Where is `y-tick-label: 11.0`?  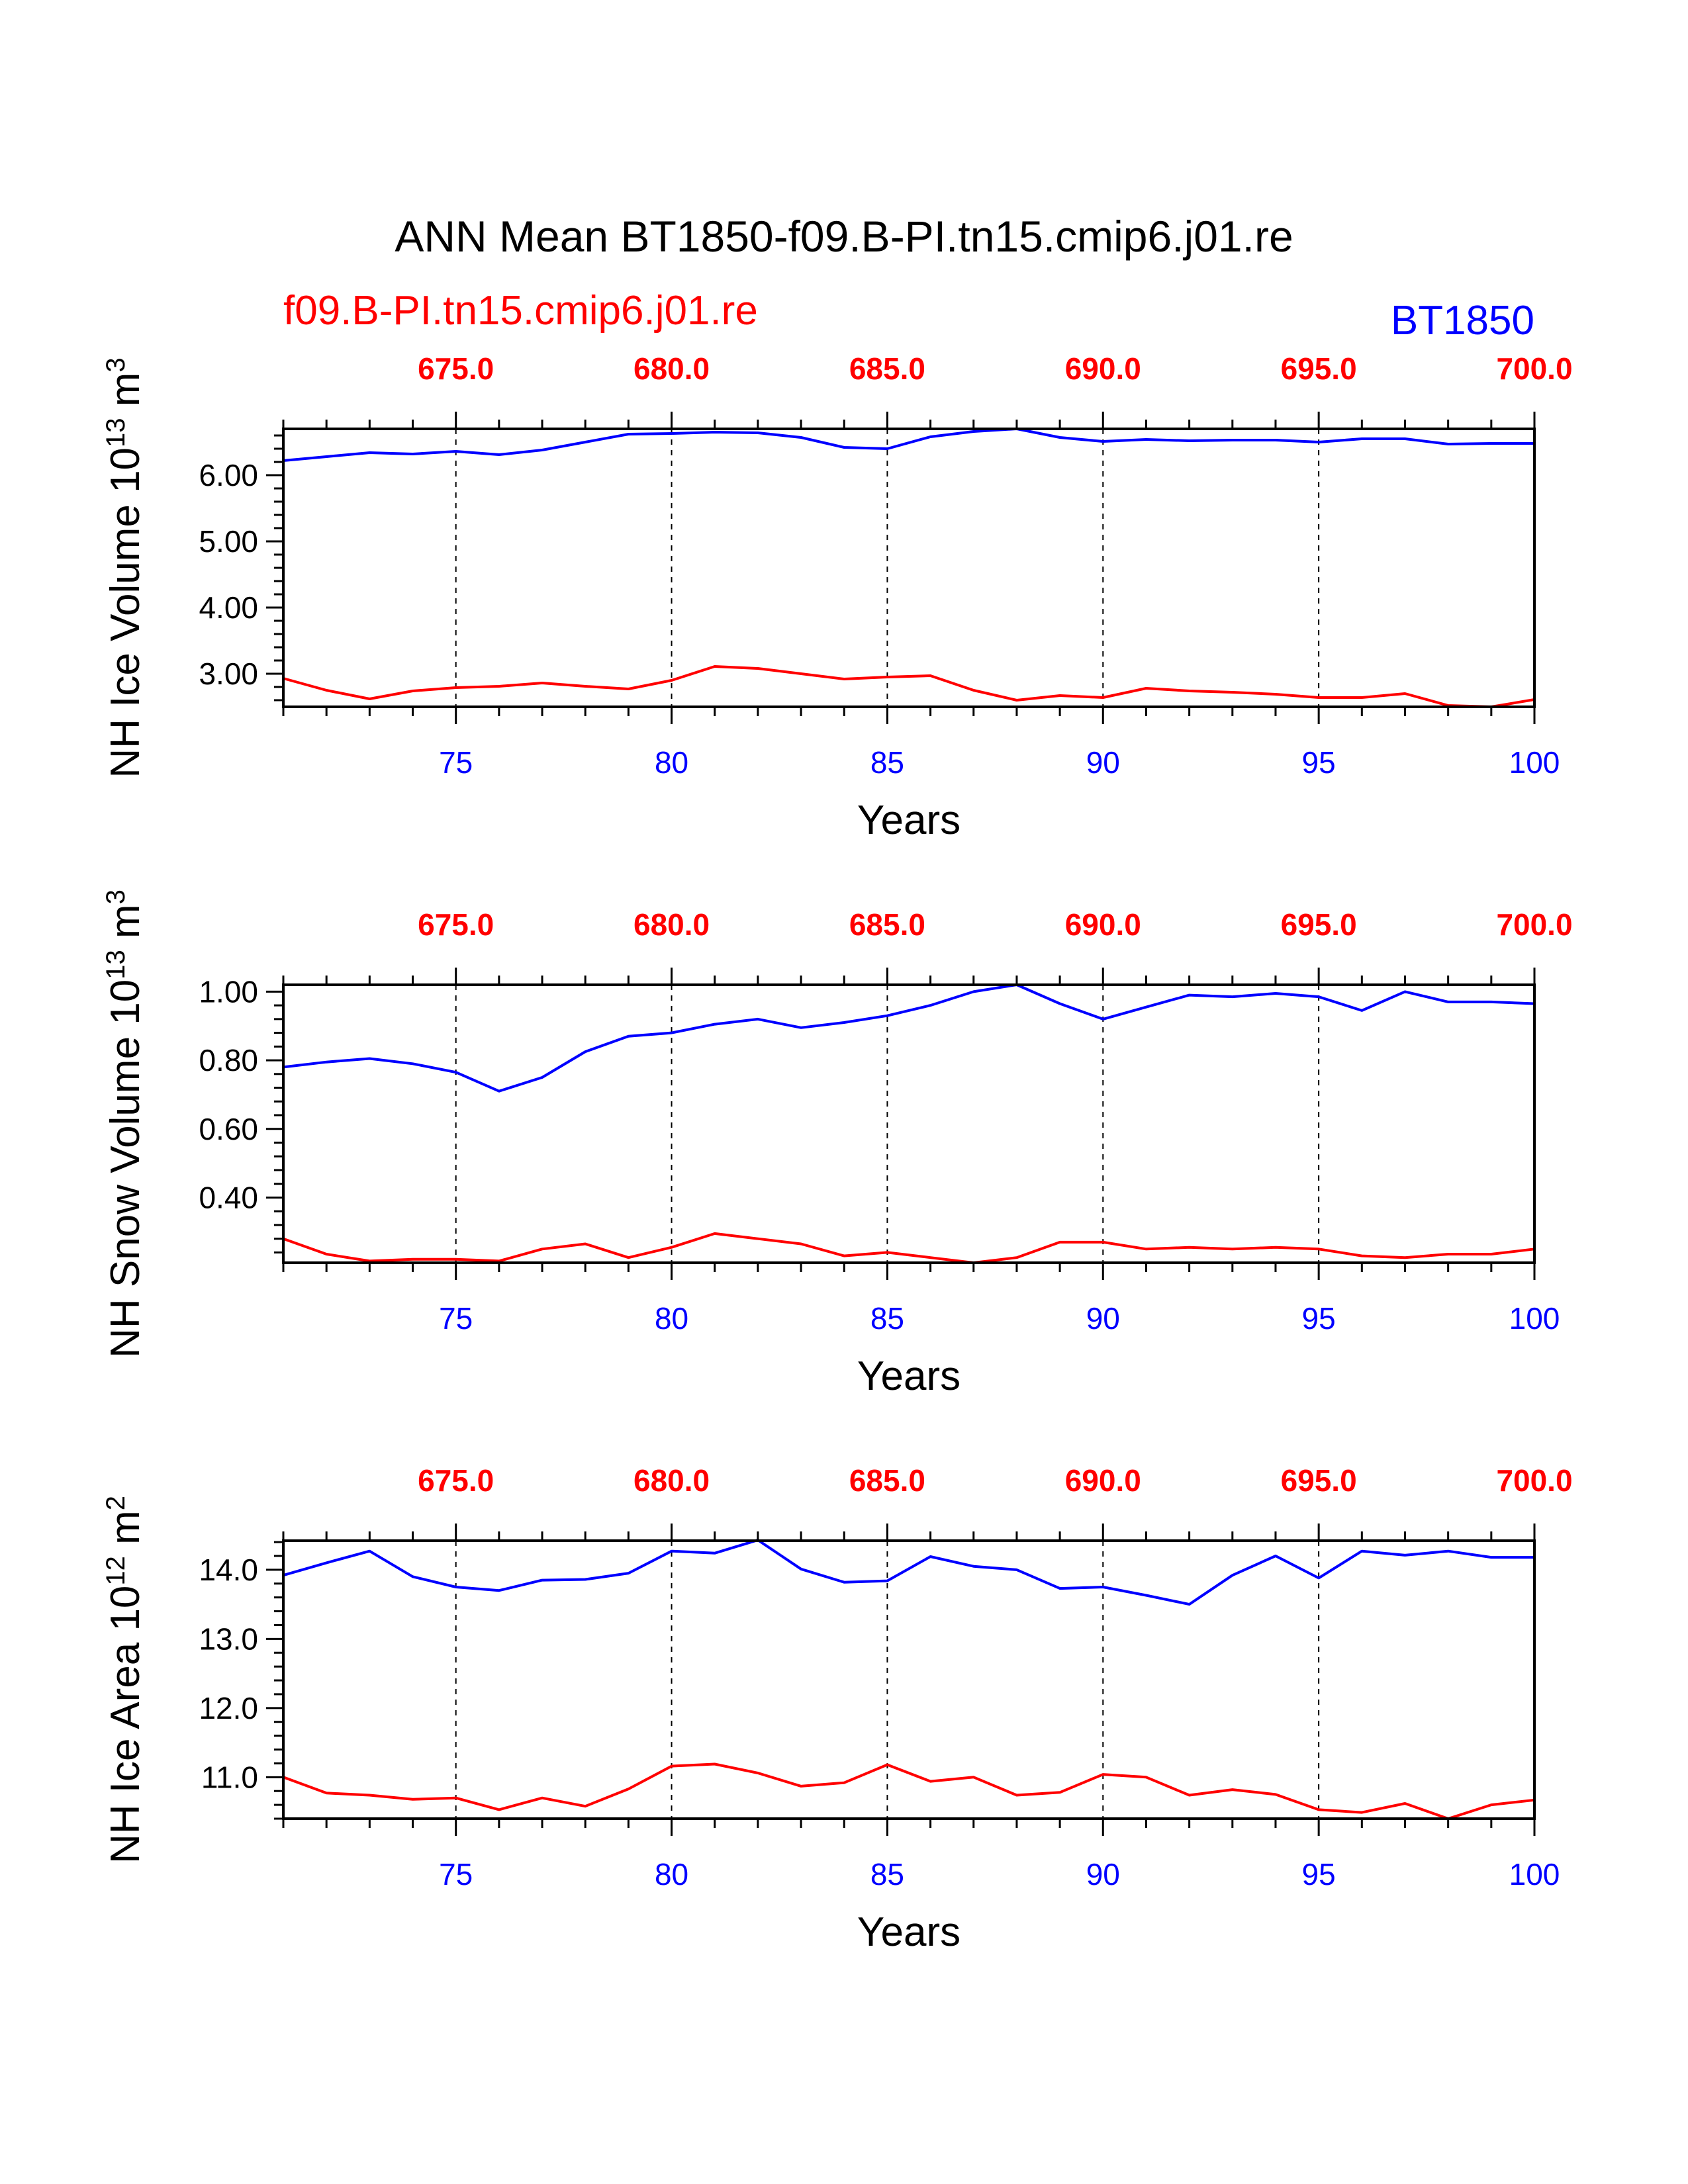
y-tick-label: 11.0 is located at coordinates (229, 1777).